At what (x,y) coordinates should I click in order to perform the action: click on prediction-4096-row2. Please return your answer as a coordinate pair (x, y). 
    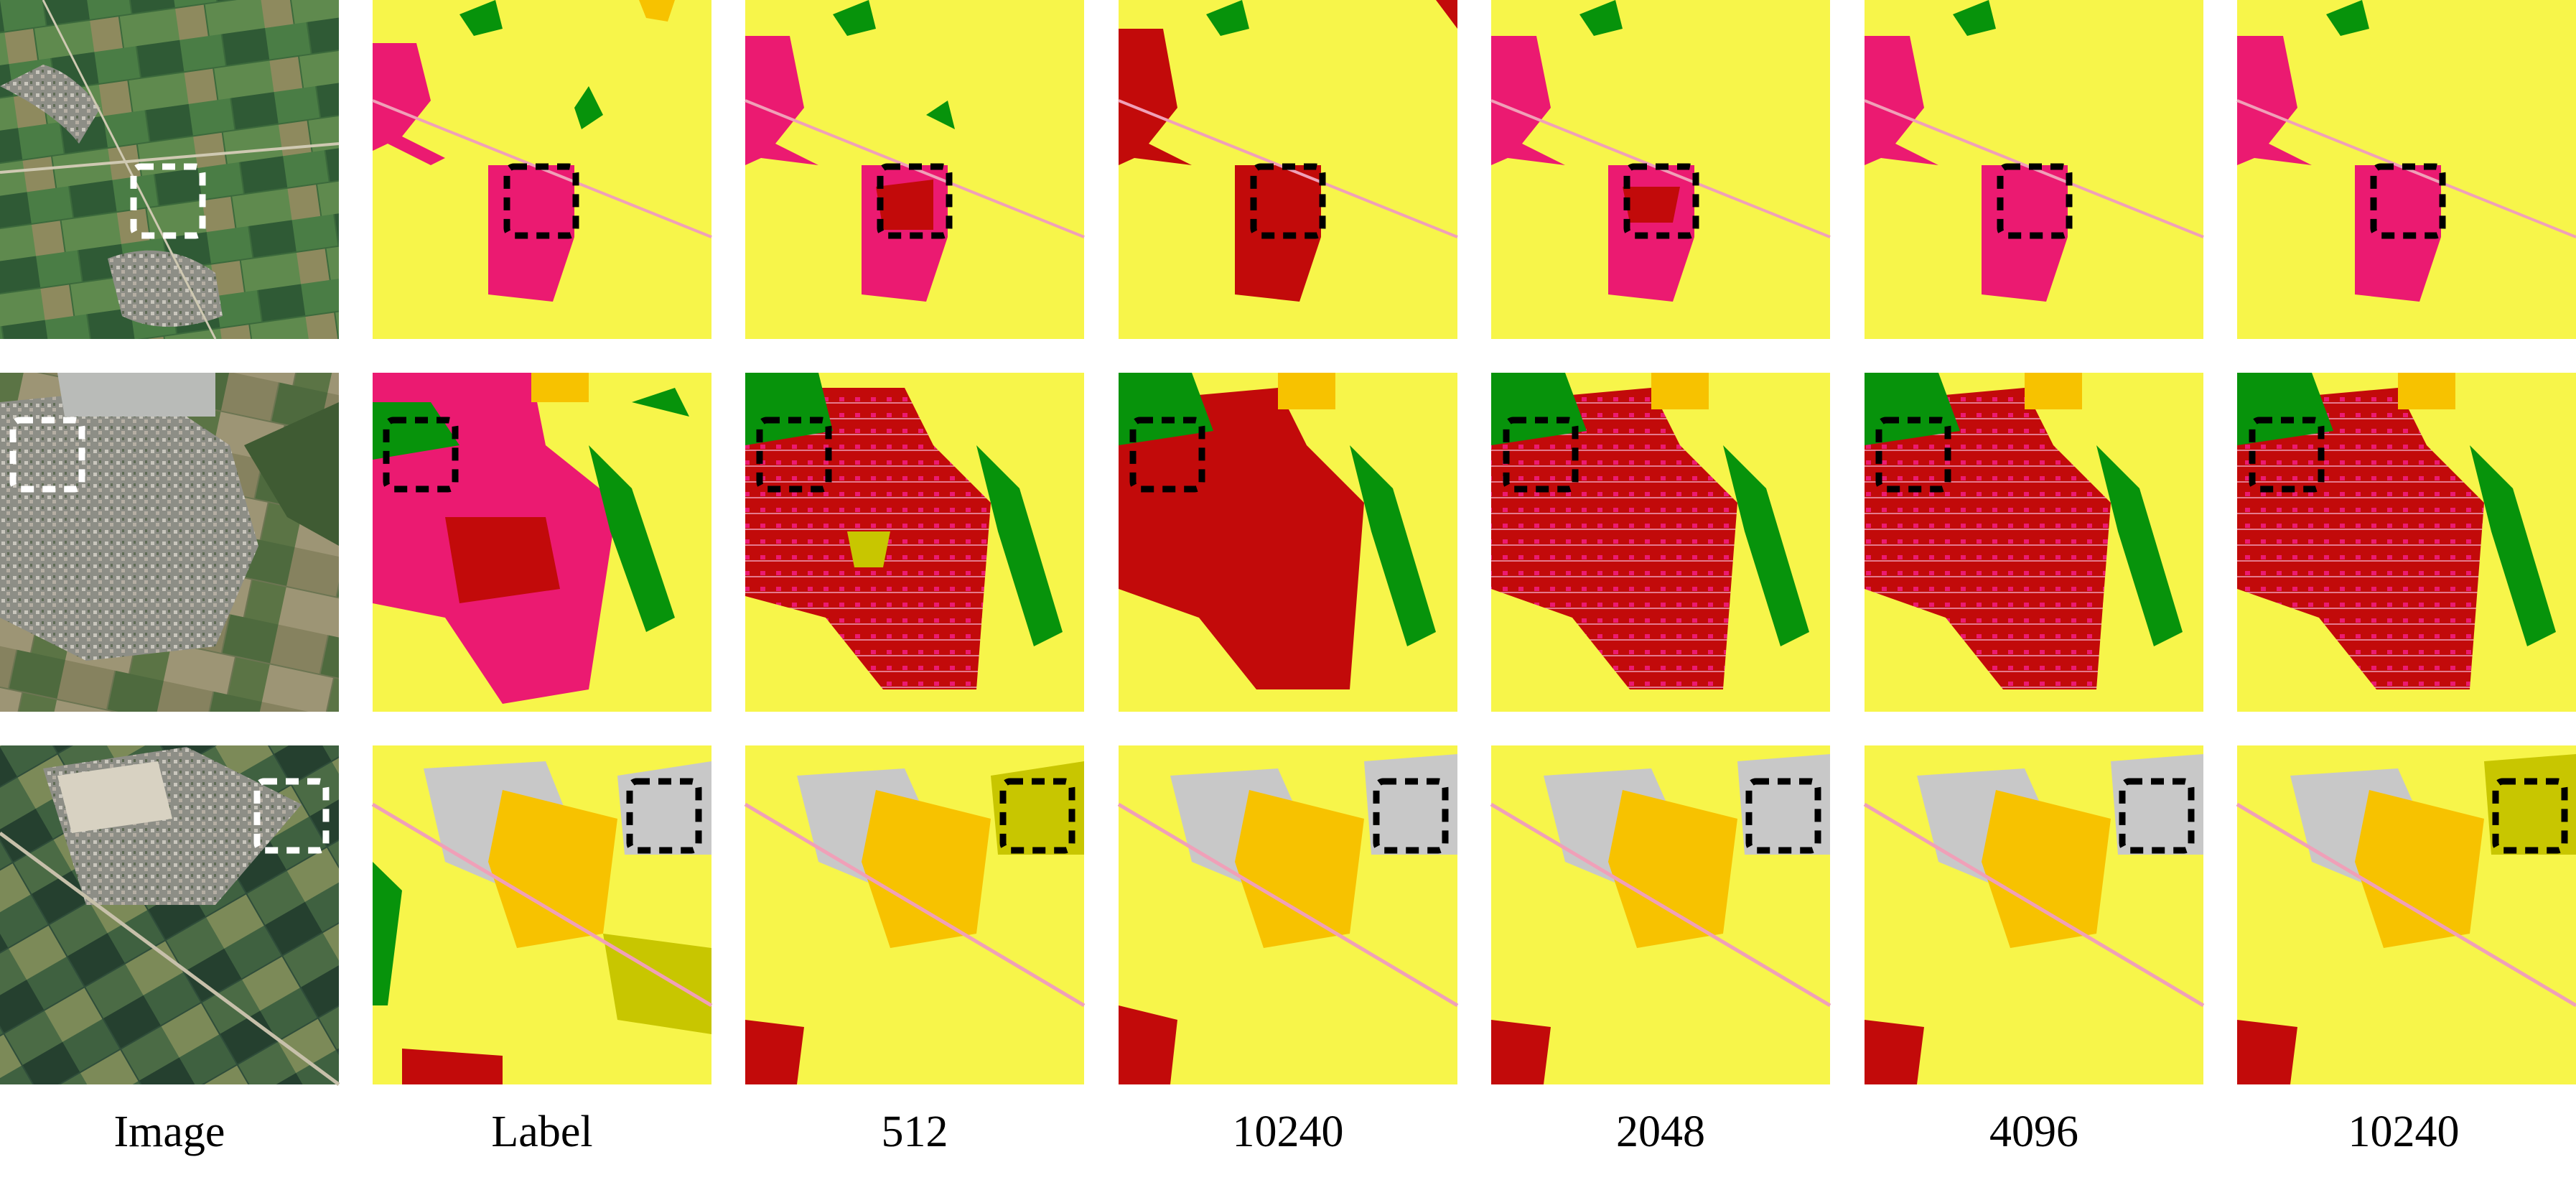
    Looking at the image, I should click on (2034, 542).